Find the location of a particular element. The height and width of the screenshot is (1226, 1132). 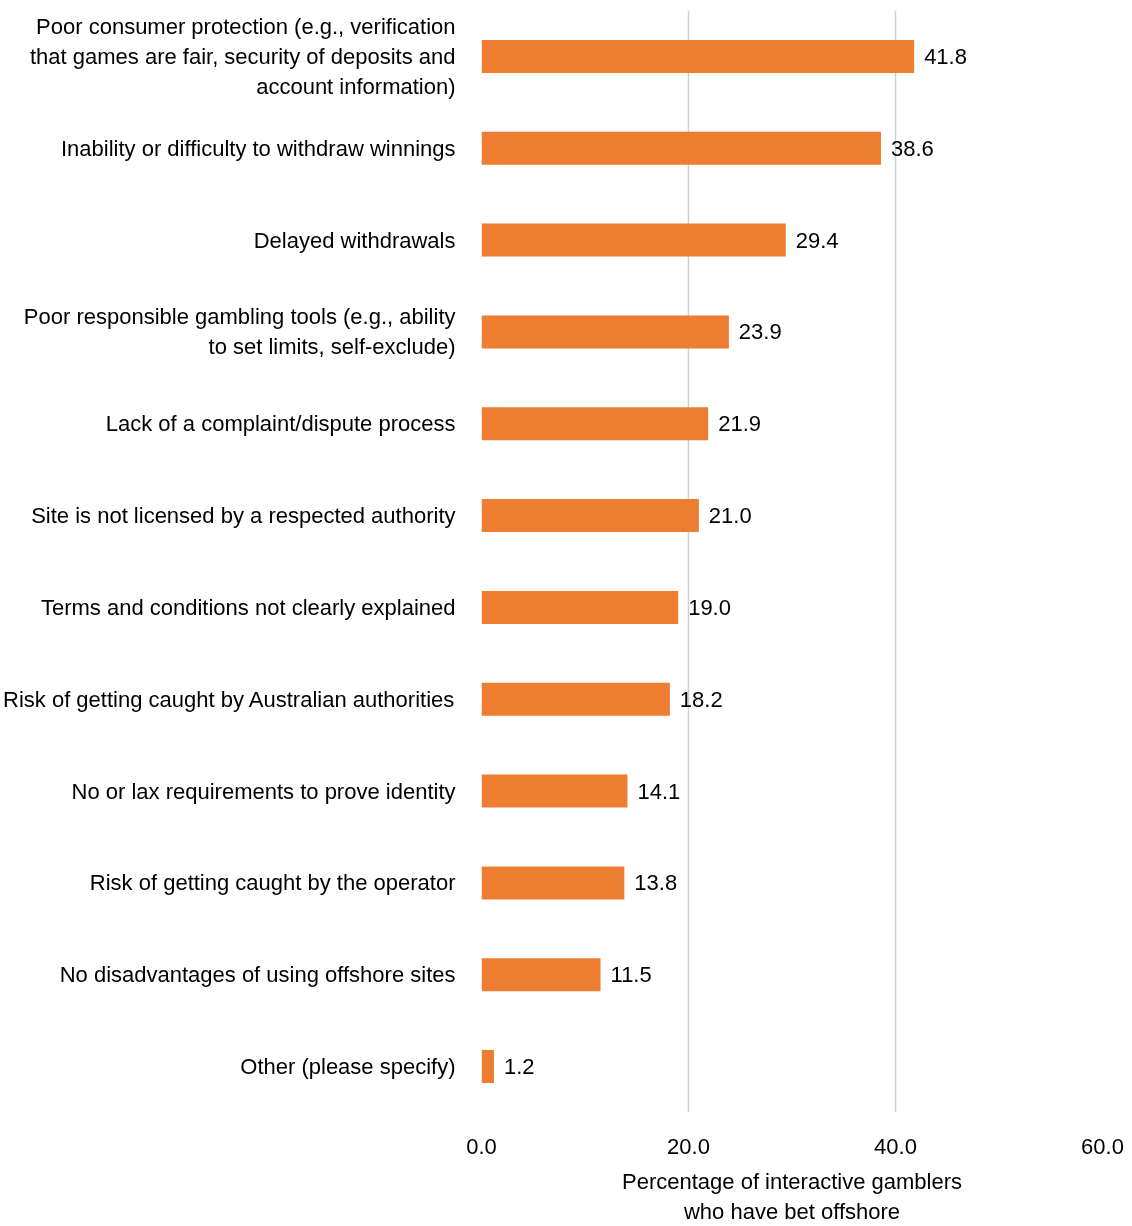

y-tick-label: Inability or difficulty to withdraw winnings is located at coordinates (258, 148).